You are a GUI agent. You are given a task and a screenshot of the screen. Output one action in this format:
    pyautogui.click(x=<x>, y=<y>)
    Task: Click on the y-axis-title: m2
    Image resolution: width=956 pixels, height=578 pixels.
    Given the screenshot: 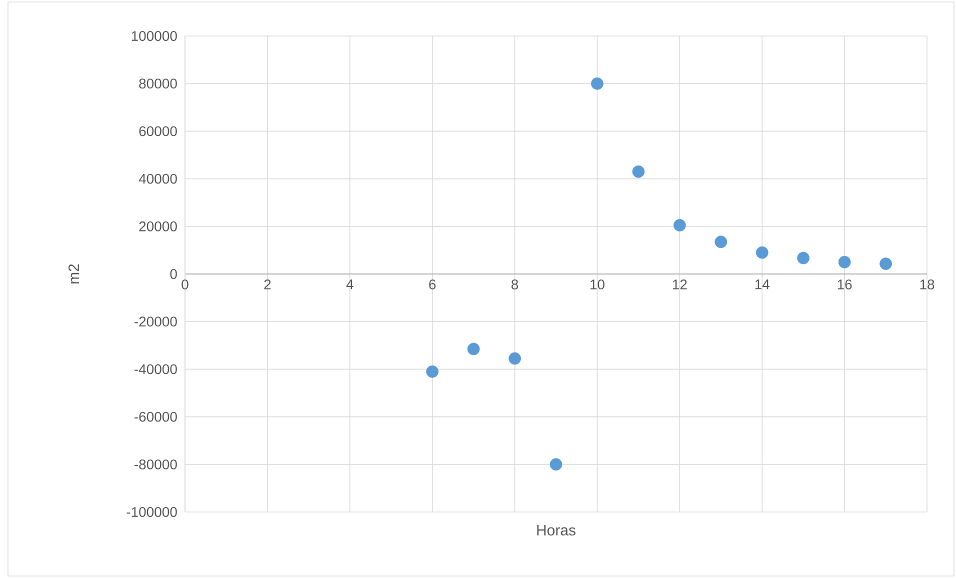 What is the action you would take?
    pyautogui.click(x=73, y=274)
    